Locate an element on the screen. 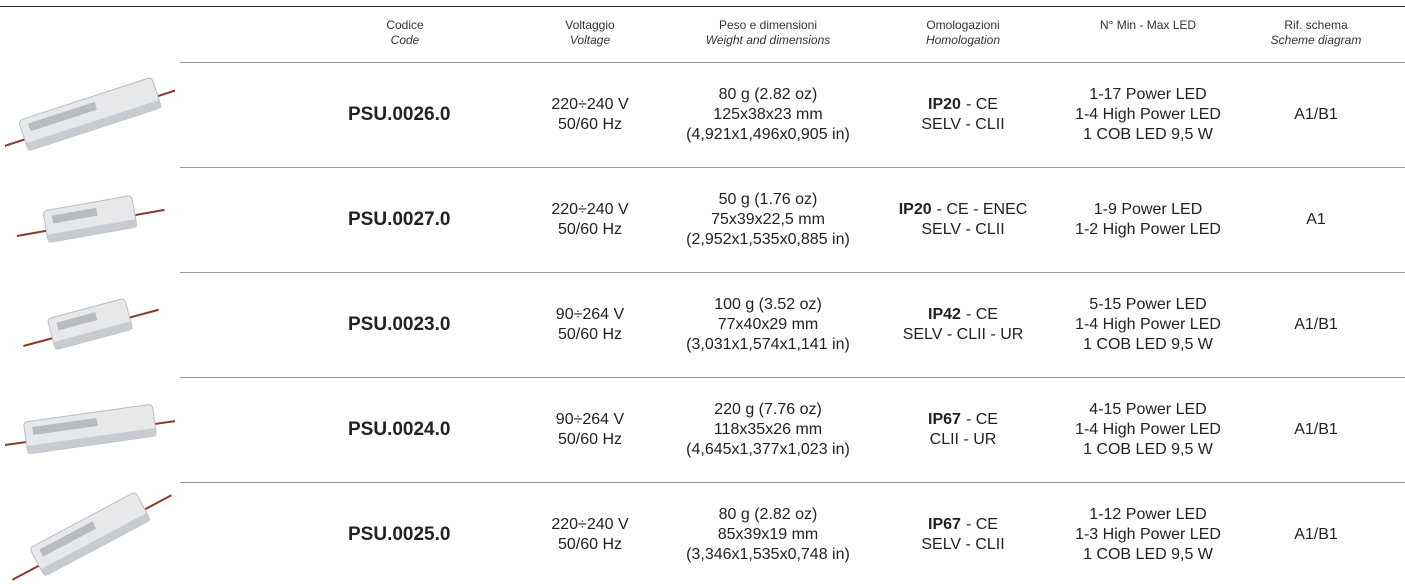  column-header: Peso e dimensioni Weight and dimensions is located at coordinates (768, 33).